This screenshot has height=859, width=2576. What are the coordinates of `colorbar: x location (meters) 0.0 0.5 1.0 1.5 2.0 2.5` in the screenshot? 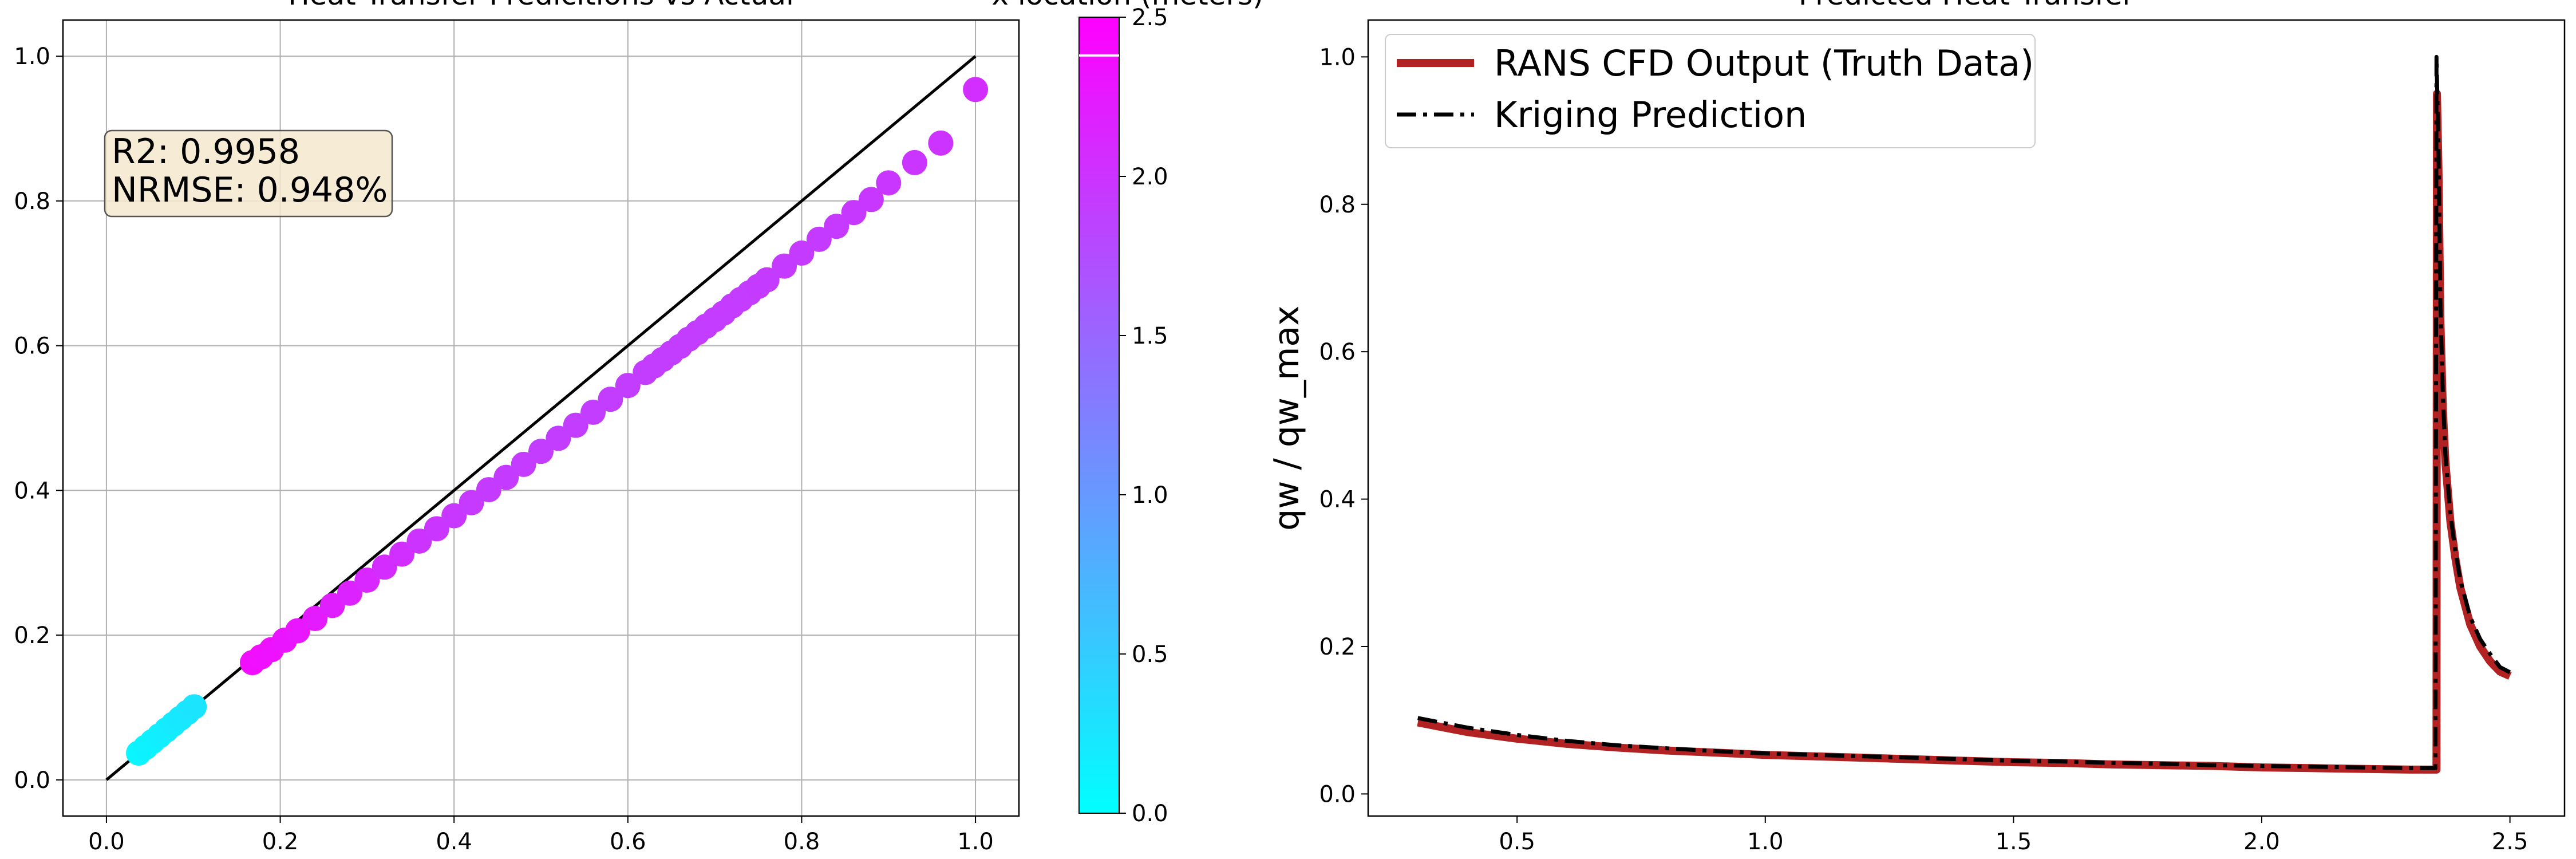 It's located at (1127, 414).